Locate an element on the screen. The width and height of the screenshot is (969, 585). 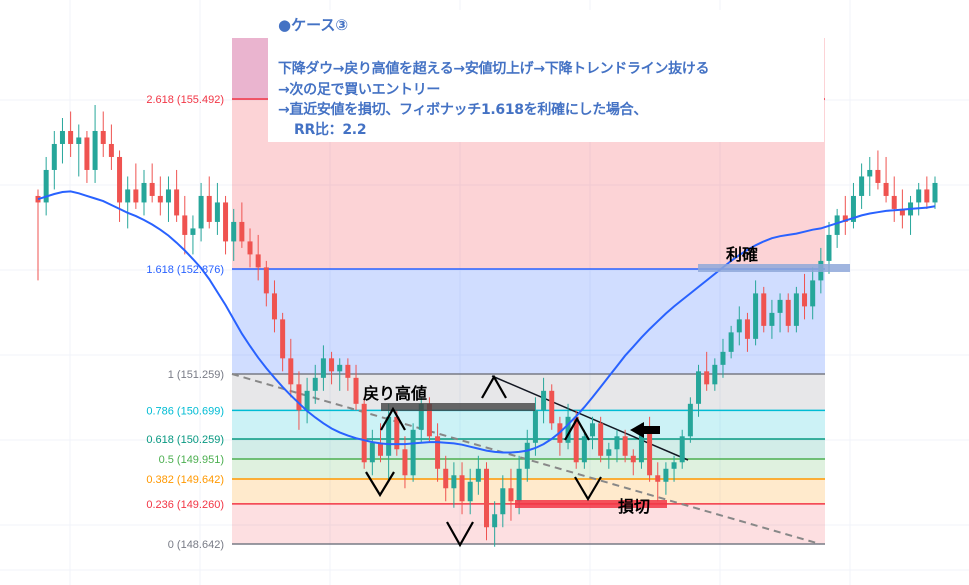
annotation-songiri: 損切 is located at coordinates (634, 506).